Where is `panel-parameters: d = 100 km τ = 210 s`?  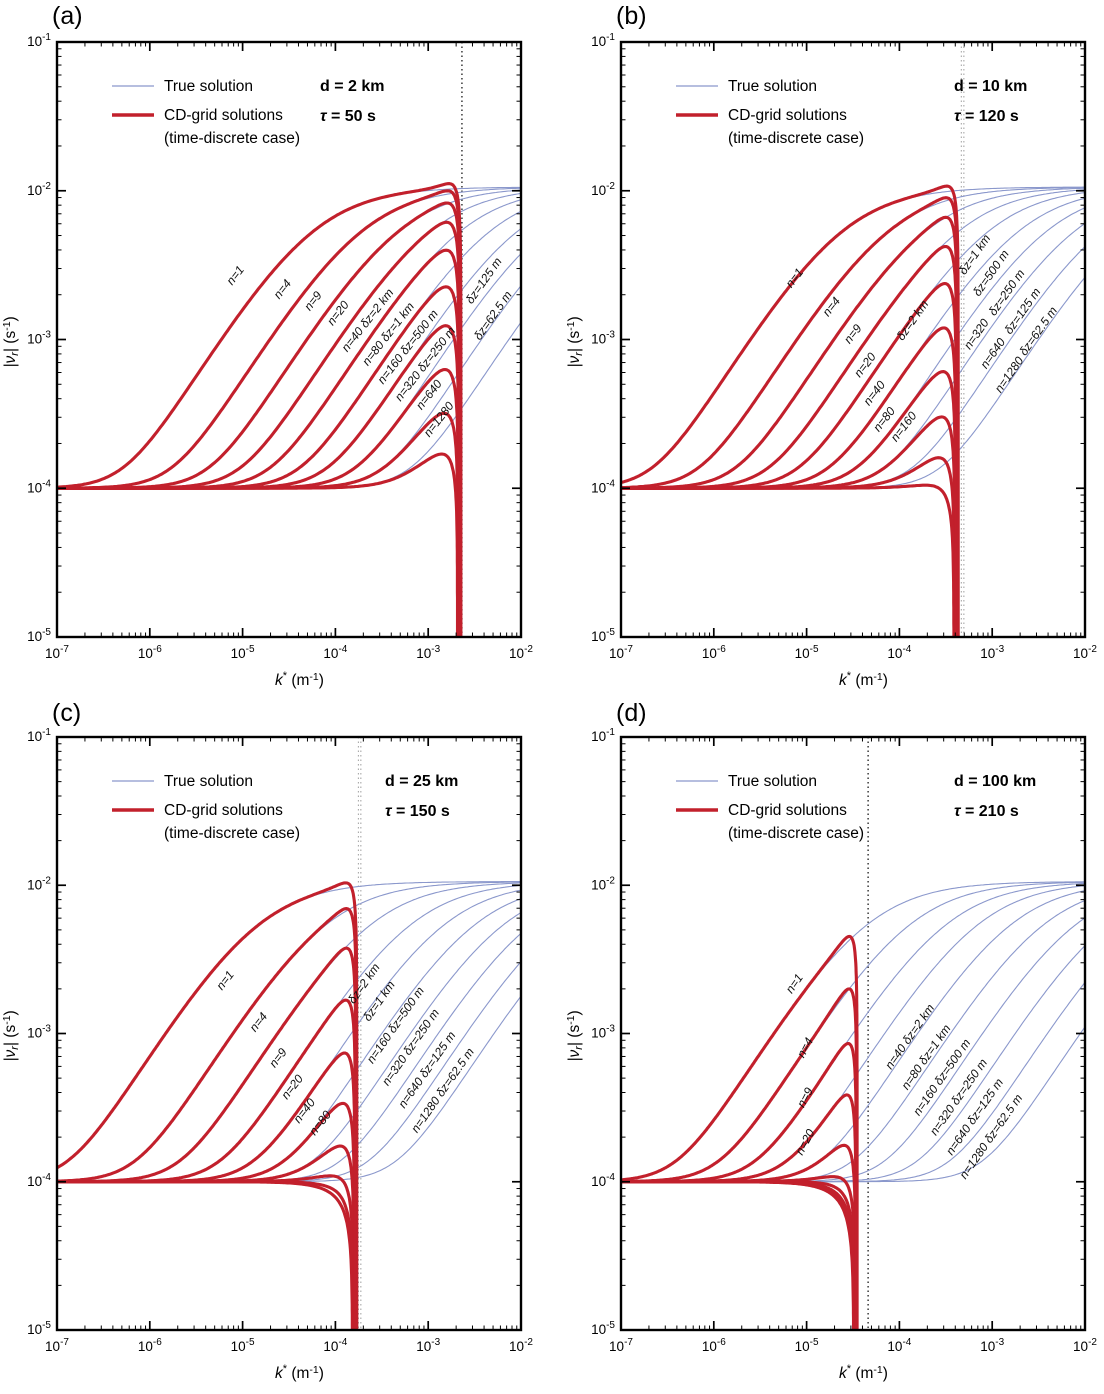
panel-parameters: d = 100 km τ = 210 s is located at coordinates (995, 796).